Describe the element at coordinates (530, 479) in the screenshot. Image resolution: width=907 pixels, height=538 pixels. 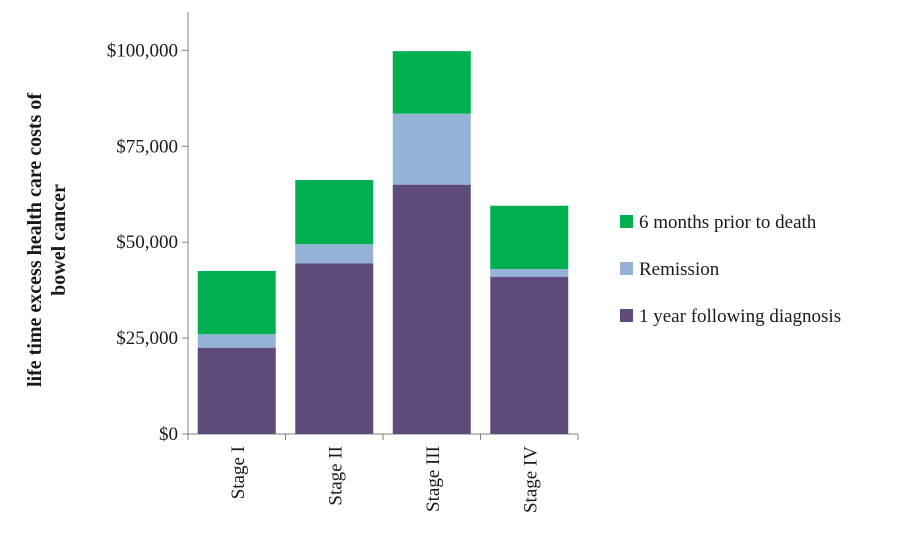
I see `x-tick-label: Stage IV` at that location.